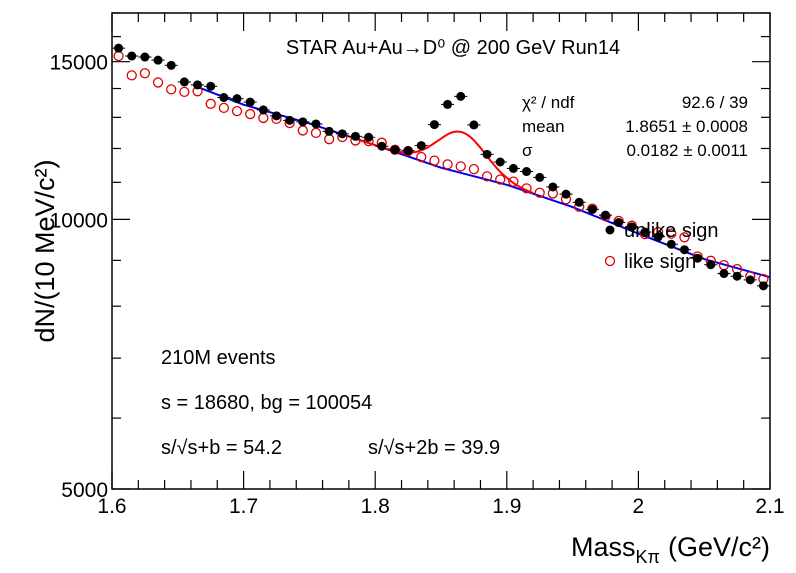 The image size is (796, 573). I want to click on x-tick-label: 1.7, so click(243, 506).